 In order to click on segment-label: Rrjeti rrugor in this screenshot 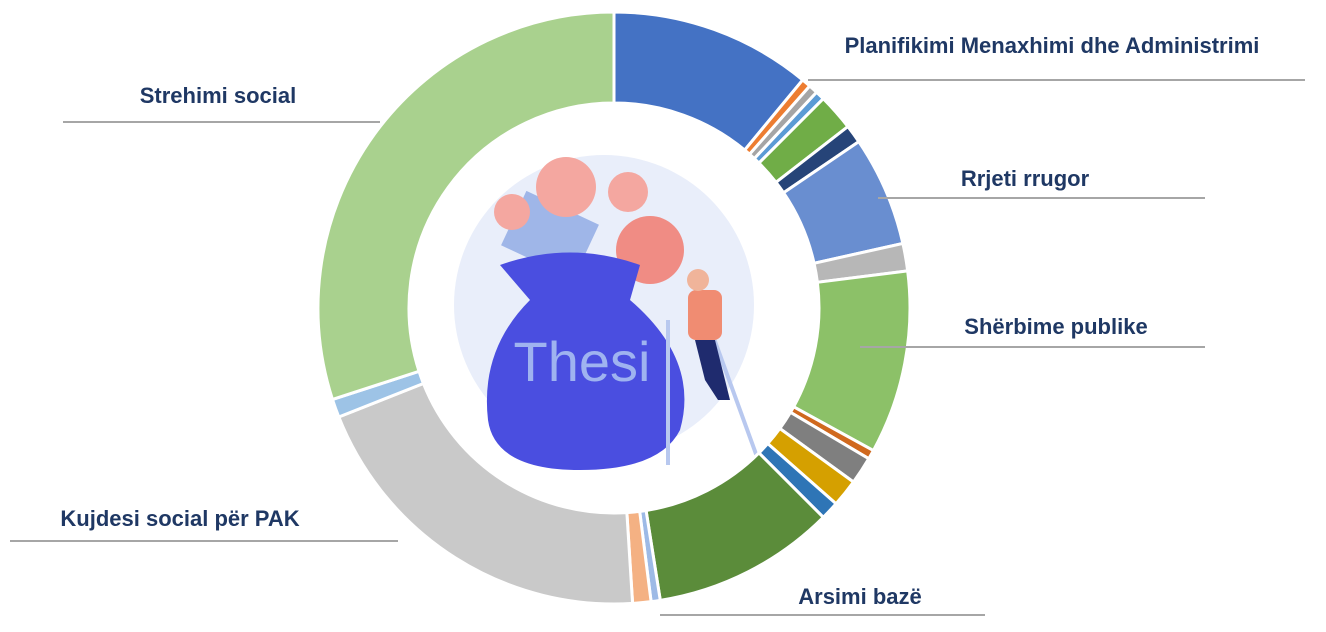, I will do `click(1025, 178)`.